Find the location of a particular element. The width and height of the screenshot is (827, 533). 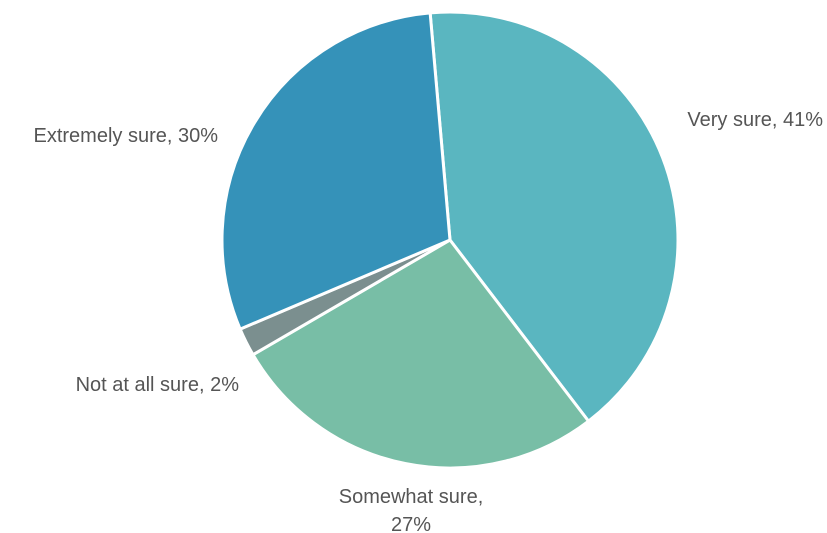

slice-label-line: Somewhat sure, is located at coordinates (411, 497).